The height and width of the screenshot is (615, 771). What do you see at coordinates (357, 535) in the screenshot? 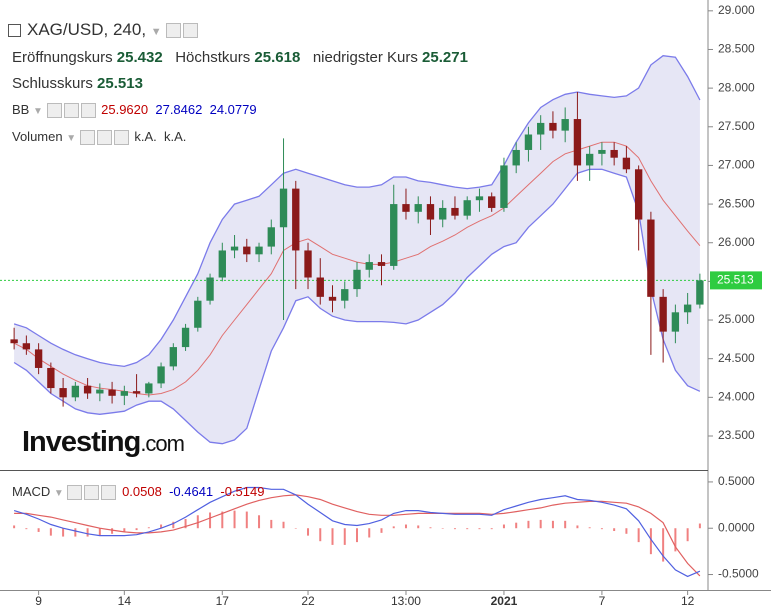
I see `signal-line` at bounding box center [357, 535].